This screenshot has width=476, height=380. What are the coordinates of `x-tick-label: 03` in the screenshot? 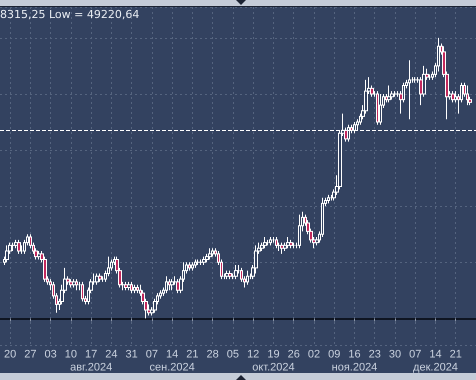 It's located at (50, 354).